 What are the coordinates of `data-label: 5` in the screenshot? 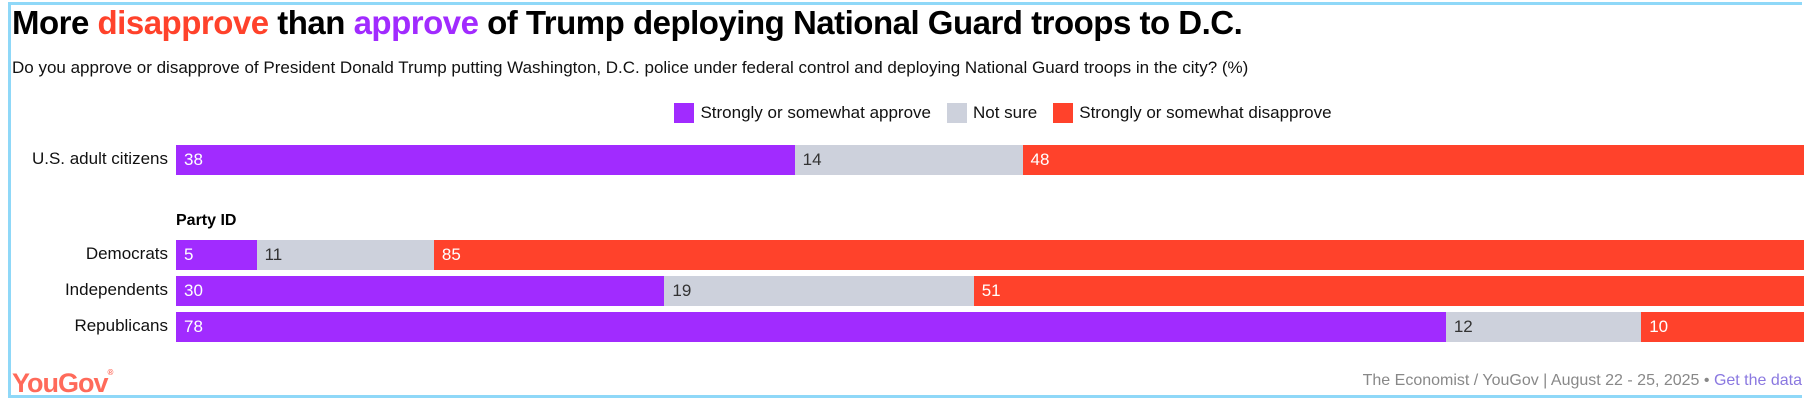 It's located at (189, 254).